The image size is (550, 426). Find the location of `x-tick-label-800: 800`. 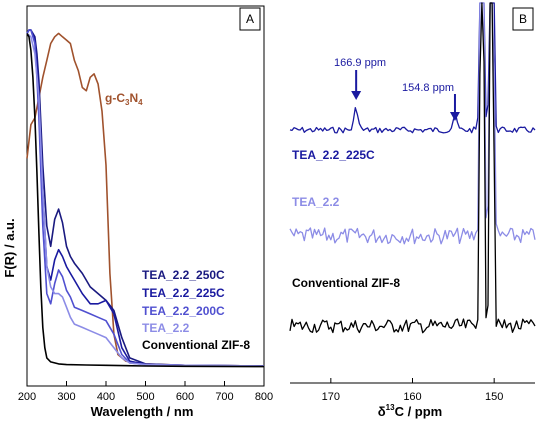

x-tick-label-800: 800 is located at coordinates (264, 397).